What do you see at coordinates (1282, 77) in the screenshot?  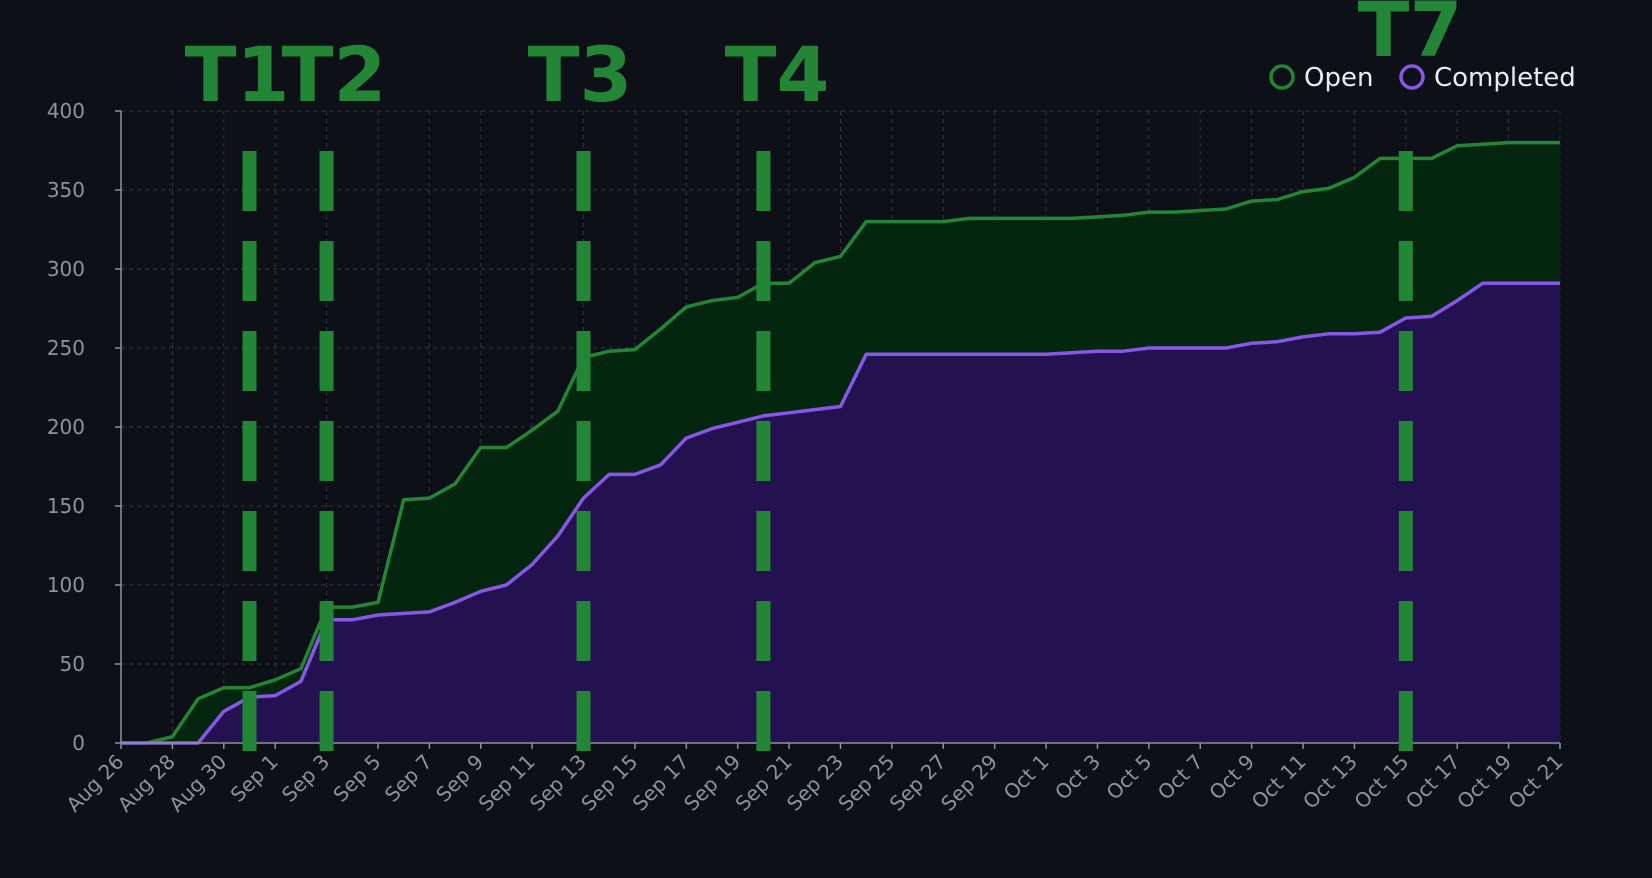 I see `legend-swatch-open` at bounding box center [1282, 77].